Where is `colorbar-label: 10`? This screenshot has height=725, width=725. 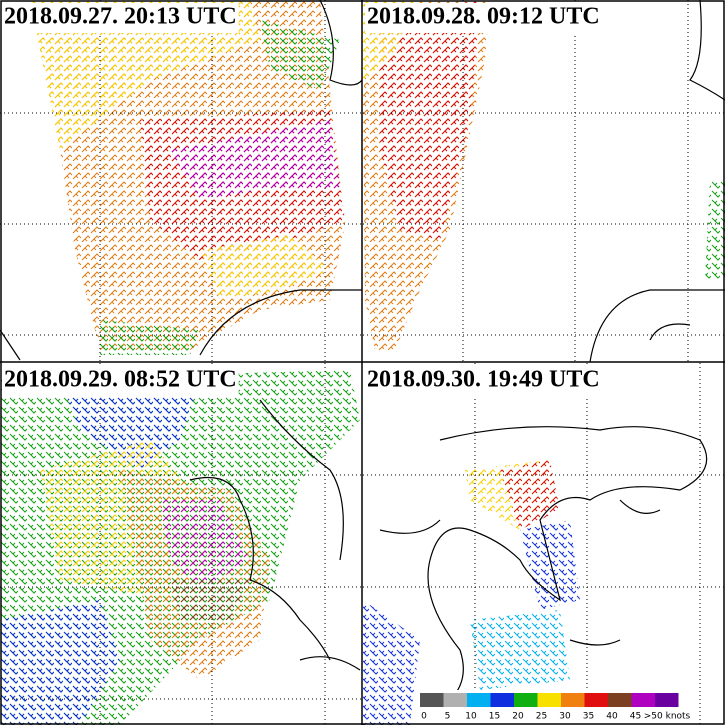 colorbar-label: 10 is located at coordinates (471, 717).